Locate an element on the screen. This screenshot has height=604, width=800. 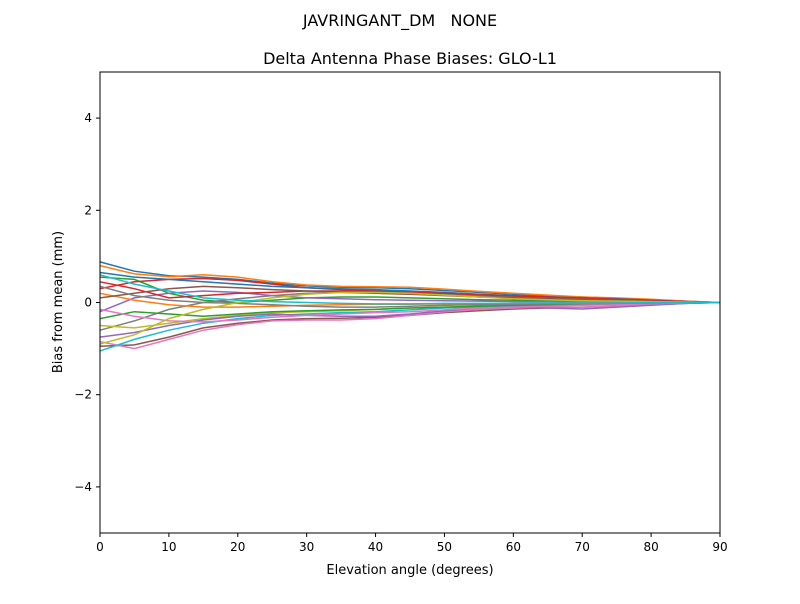
y-tick-label: −2 is located at coordinates (83, 395).